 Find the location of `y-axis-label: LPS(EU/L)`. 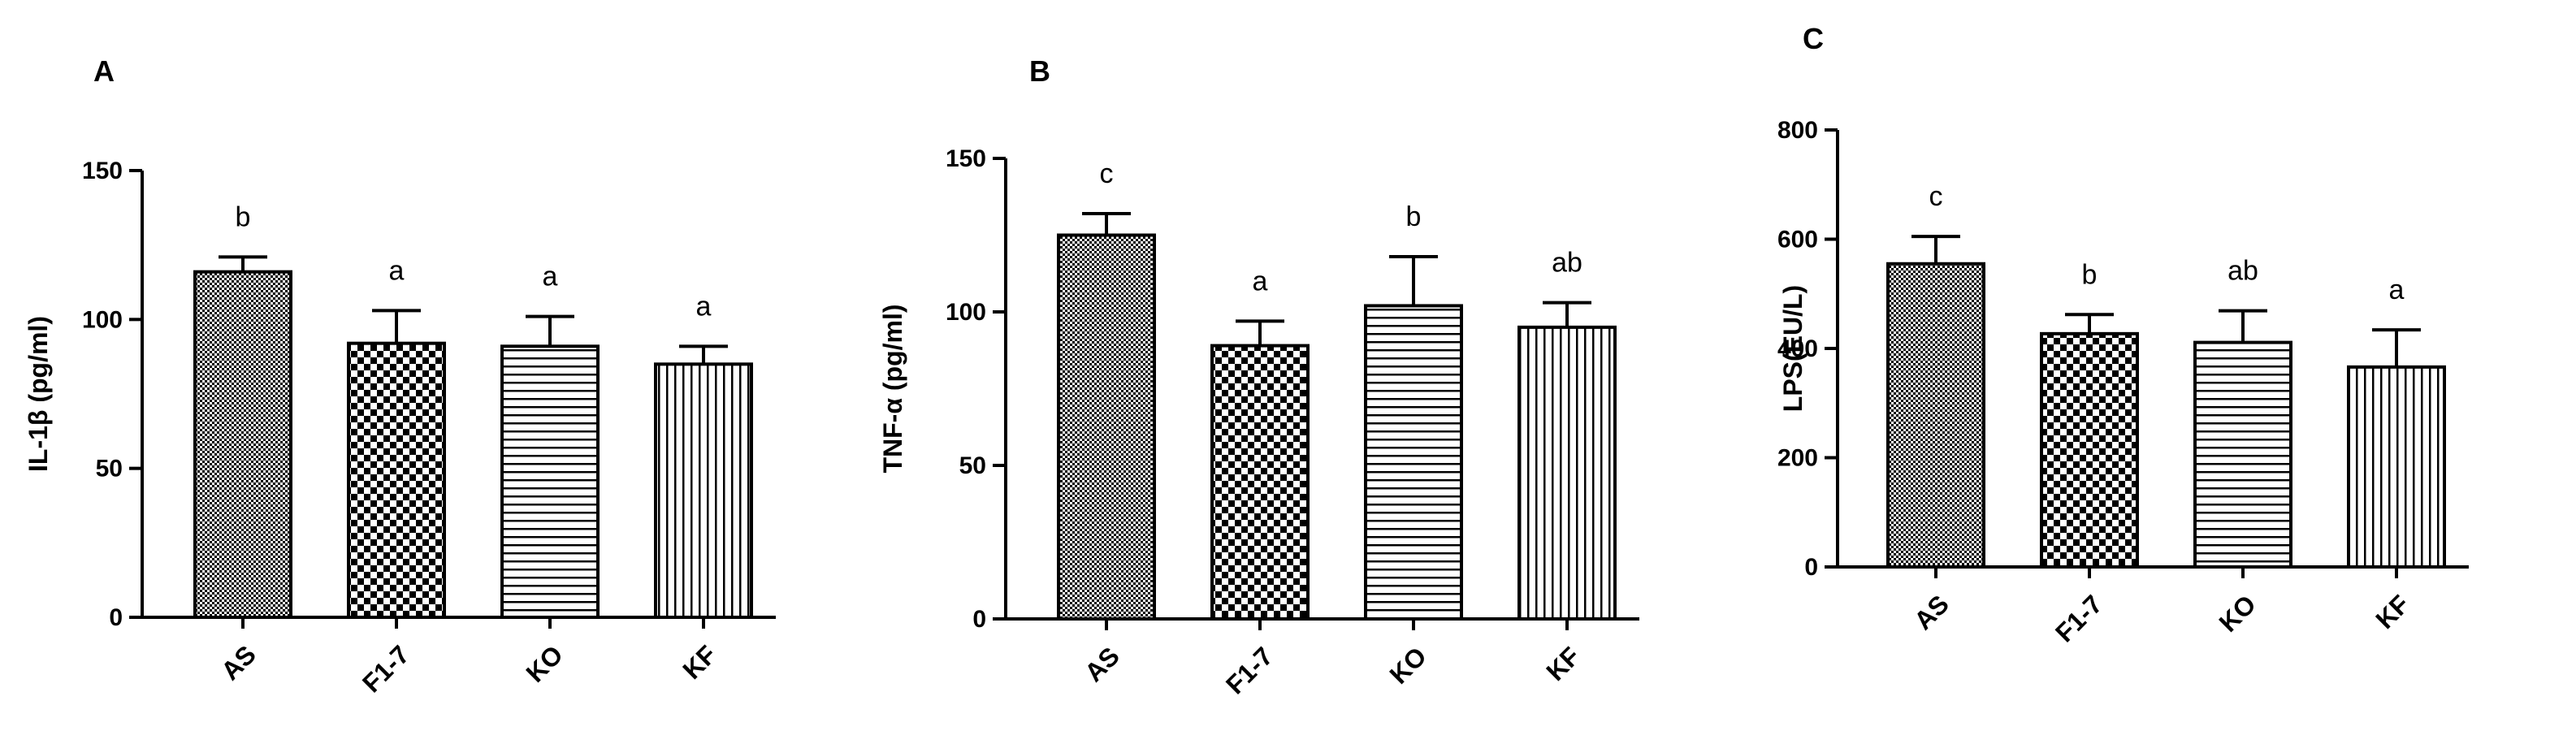

y-axis-label: LPS(EU/L) is located at coordinates (1793, 348).